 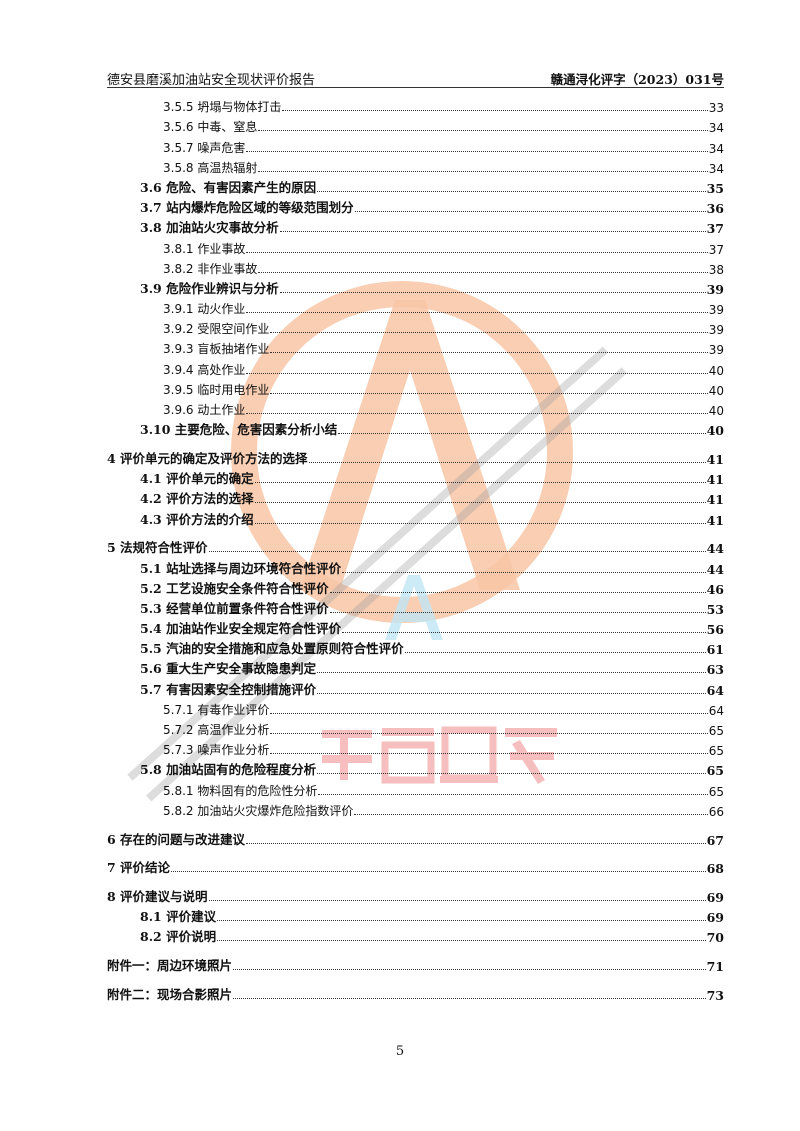 What do you see at coordinates (415, 788) in the screenshot?
I see `toc-entry: 5.8.1 物料固有的危险性分析 65` at bounding box center [415, 788].